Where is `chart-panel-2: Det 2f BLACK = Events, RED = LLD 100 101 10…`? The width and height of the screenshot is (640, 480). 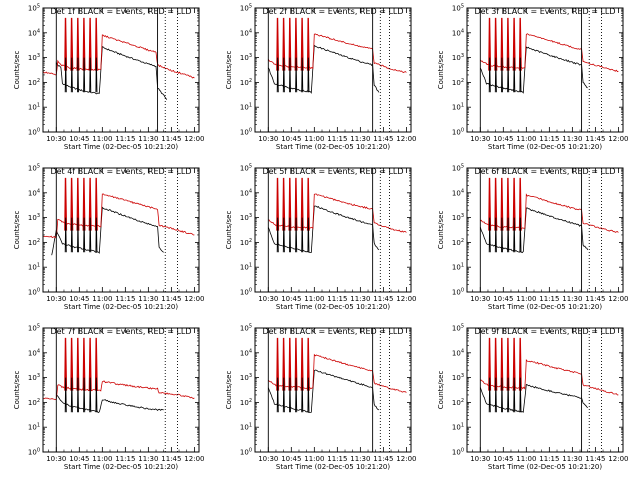
chart-panel-2: Det 2f BLACK = Events, RED = LLD 100 101 10… is located at coordinates (320, 78).